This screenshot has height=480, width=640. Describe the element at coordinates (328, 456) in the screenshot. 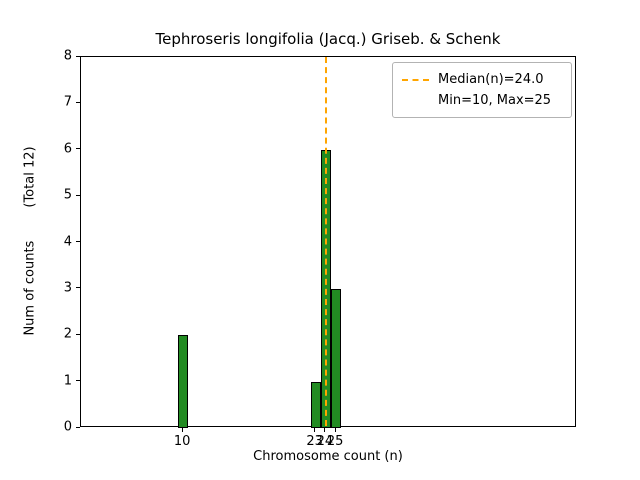

I see `x-axis-label: Chromosome count (n)` at that location.